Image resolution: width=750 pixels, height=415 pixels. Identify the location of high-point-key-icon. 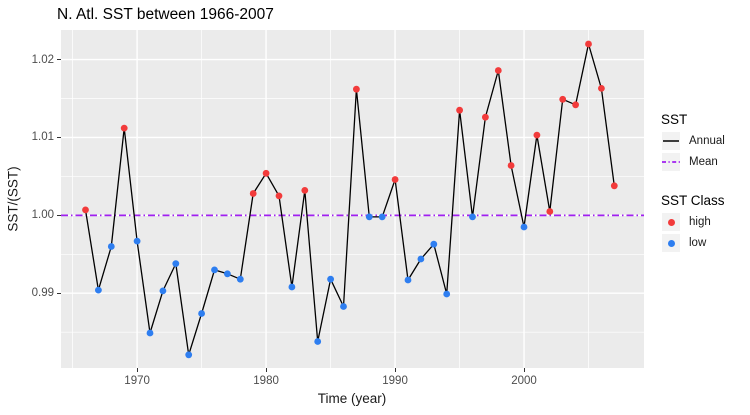
(671, 222).